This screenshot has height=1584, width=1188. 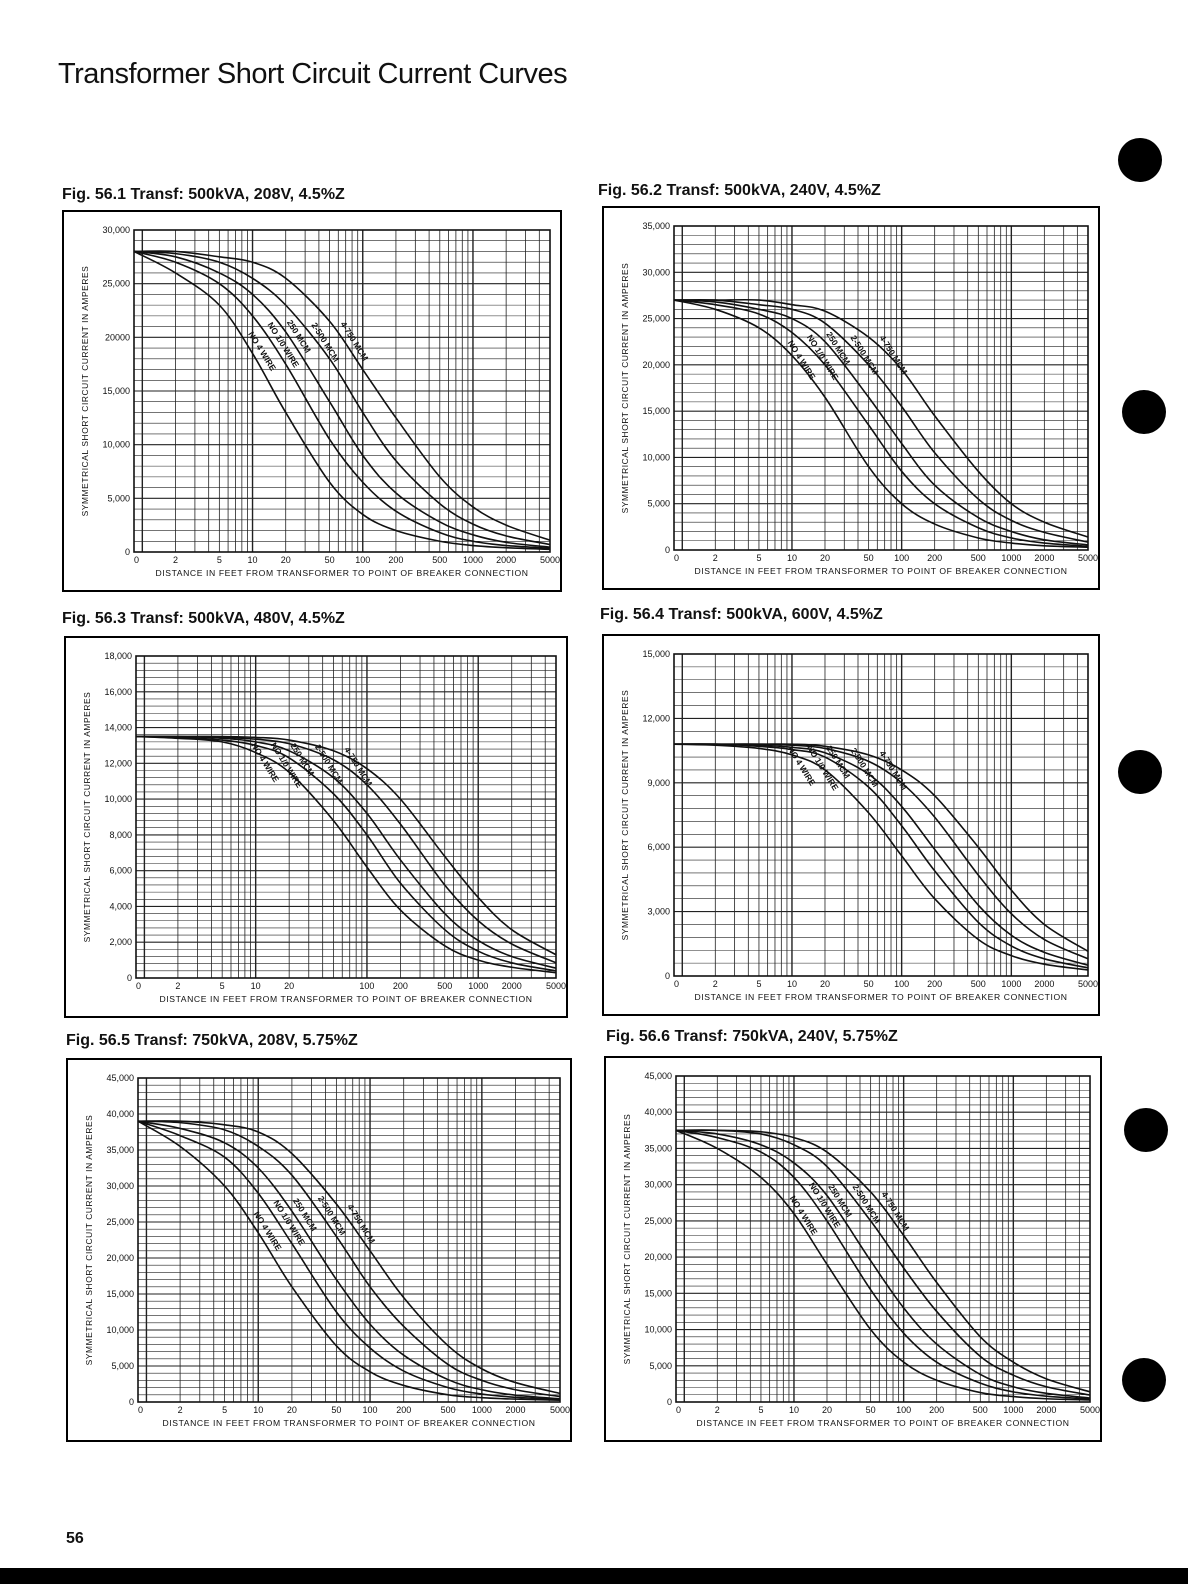 I want to click on y-tick-label: 2,000, so click(x=120, y=942).